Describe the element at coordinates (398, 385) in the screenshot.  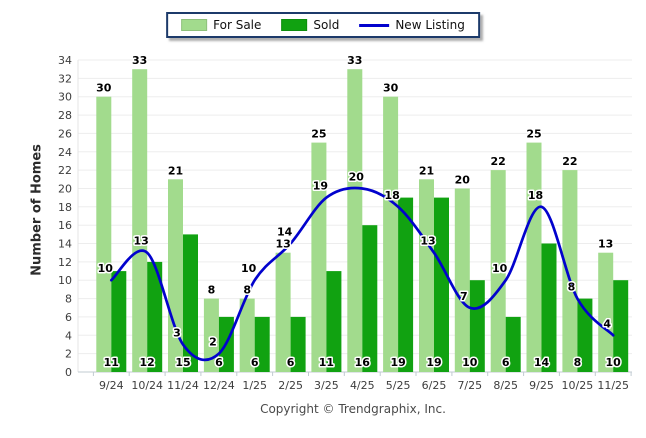
I see `svg-text: 5/25` at that location.